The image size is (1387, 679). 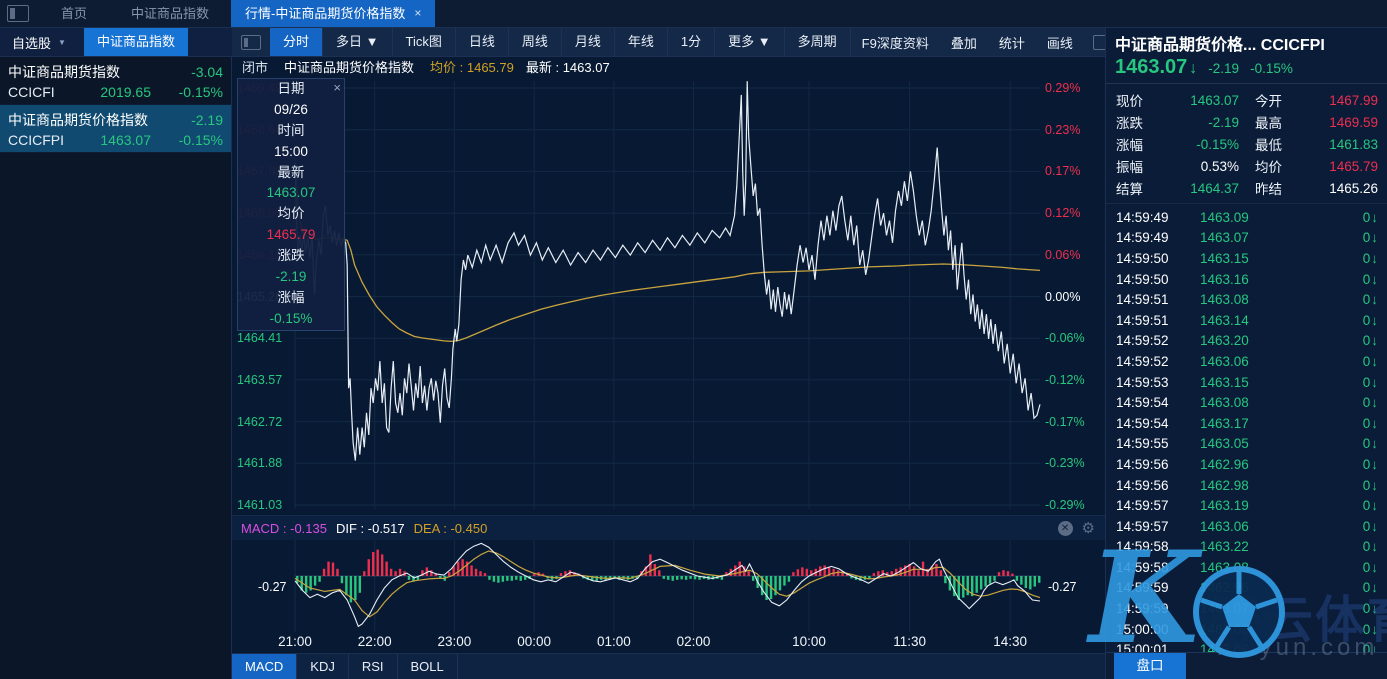 What do you see at coordinates (1247, 402) in the screenshot?
I see `tick-row: 14:59:54 1463.08 0↓` at bounding box center [1247, 402].